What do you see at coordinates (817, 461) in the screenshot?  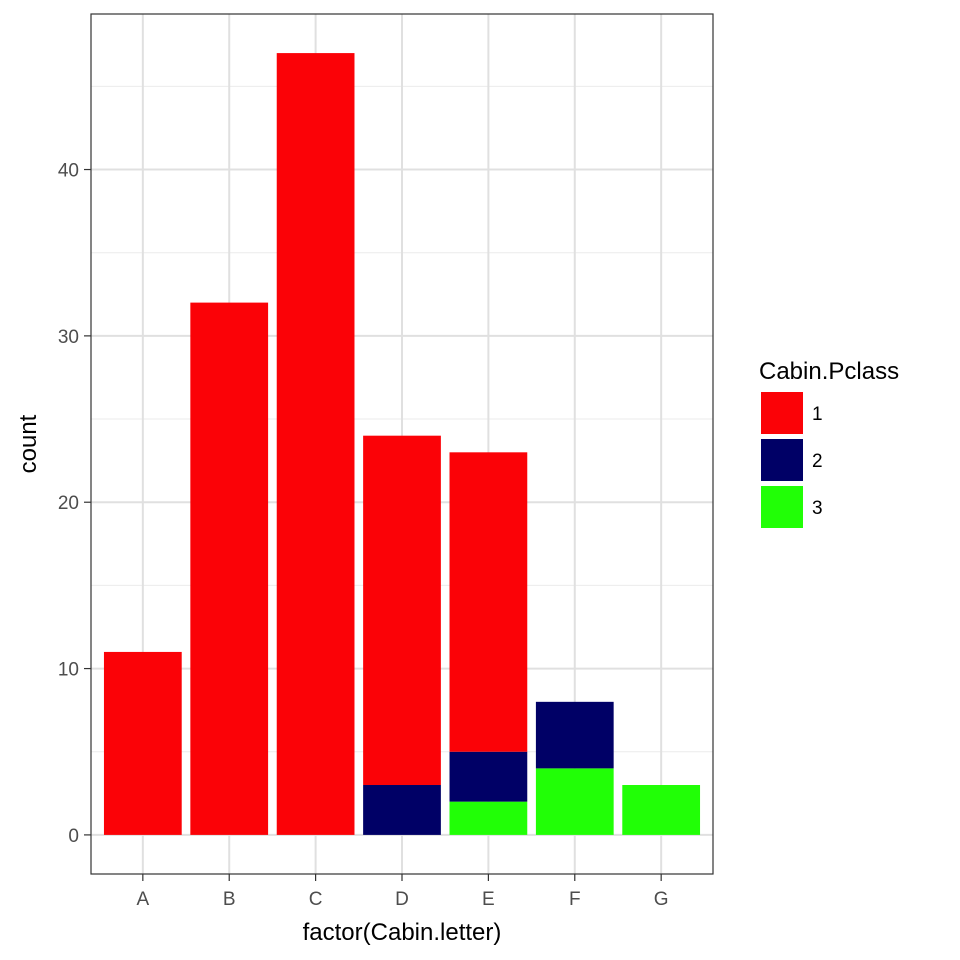 I see `legend-label-2: 2` at bounding box center [817, 461].